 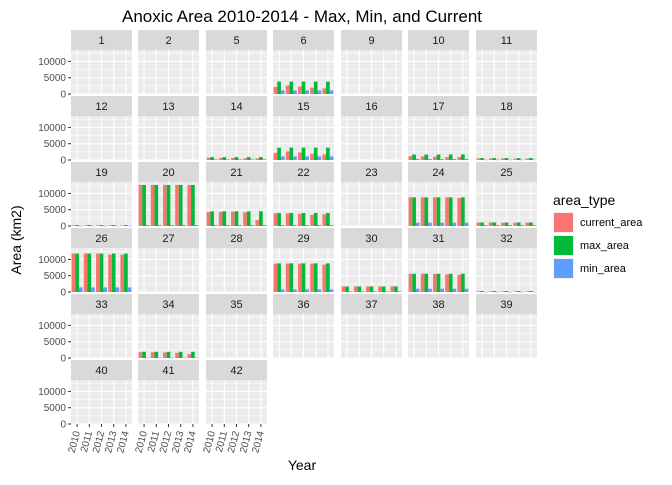 I want to click on facet-strip-label: 2, so click(x=168, y=41).